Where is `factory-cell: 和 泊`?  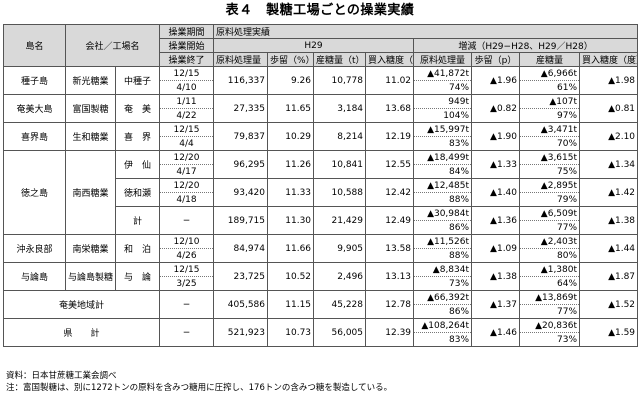 factory-cell: 和 泊 is located at coordinates (137, 248).